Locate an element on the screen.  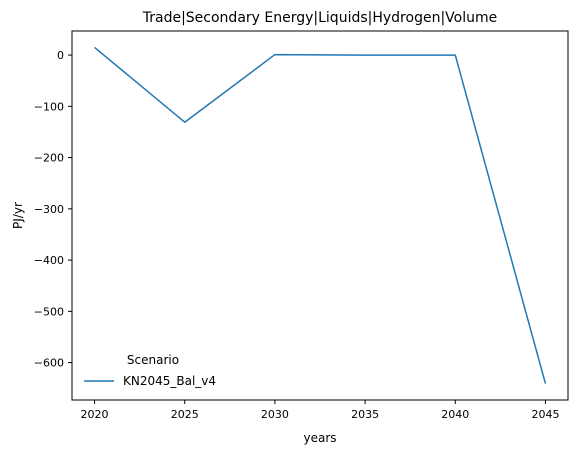
x-tick-label: 2025 is located at coordinates (185, 414).